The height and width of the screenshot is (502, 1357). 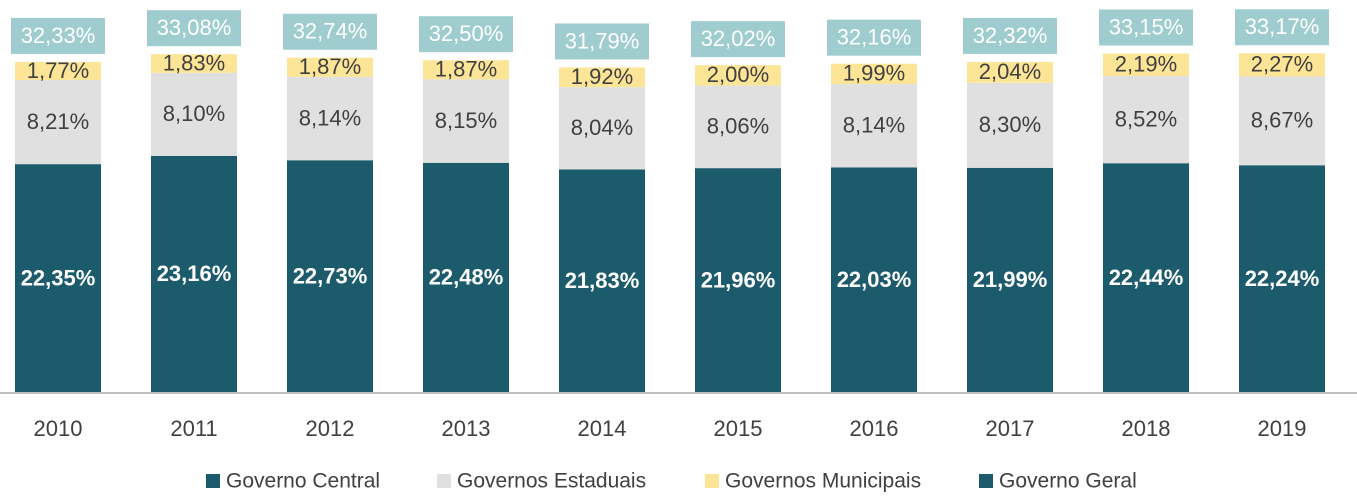 What do you see at coordinates (823, 481) in the screenshot?
I see `legend-label-governos-municipais: Governos Municipais` at bounding box center [823, 481].